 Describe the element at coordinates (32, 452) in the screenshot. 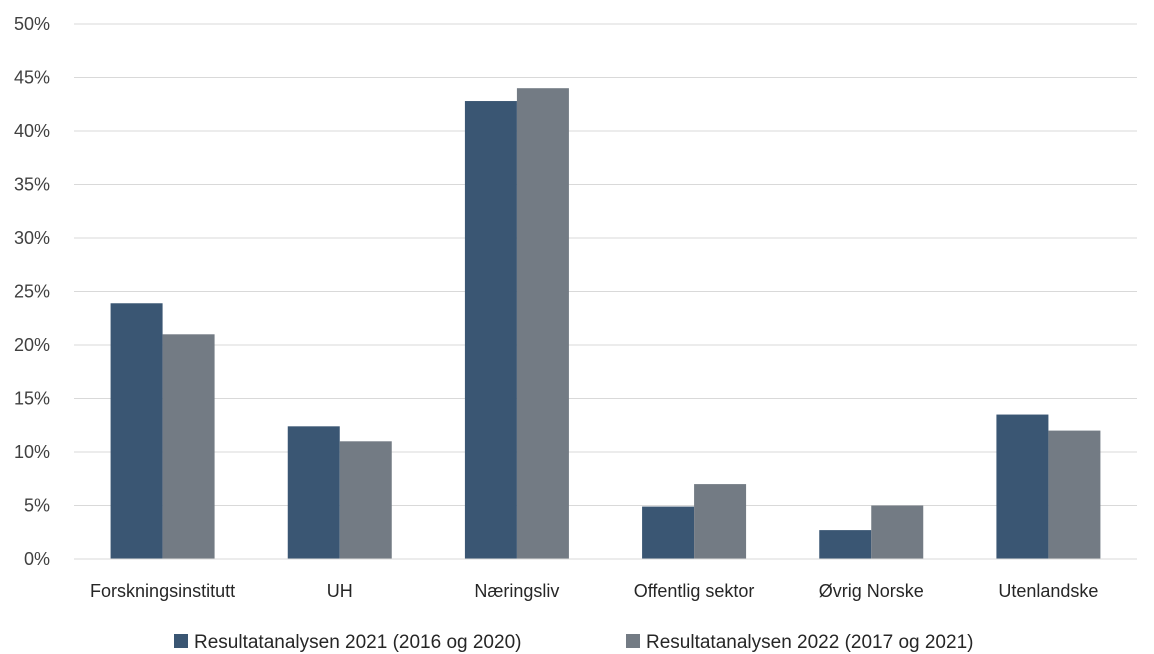

I see `y-tick-label: 10%` at that location.